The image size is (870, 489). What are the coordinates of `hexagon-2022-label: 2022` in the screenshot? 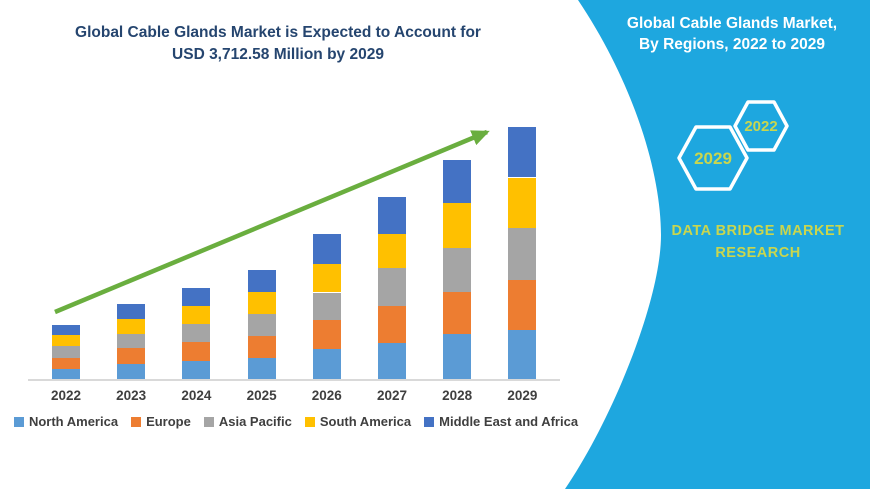 It's located at (760, 126).